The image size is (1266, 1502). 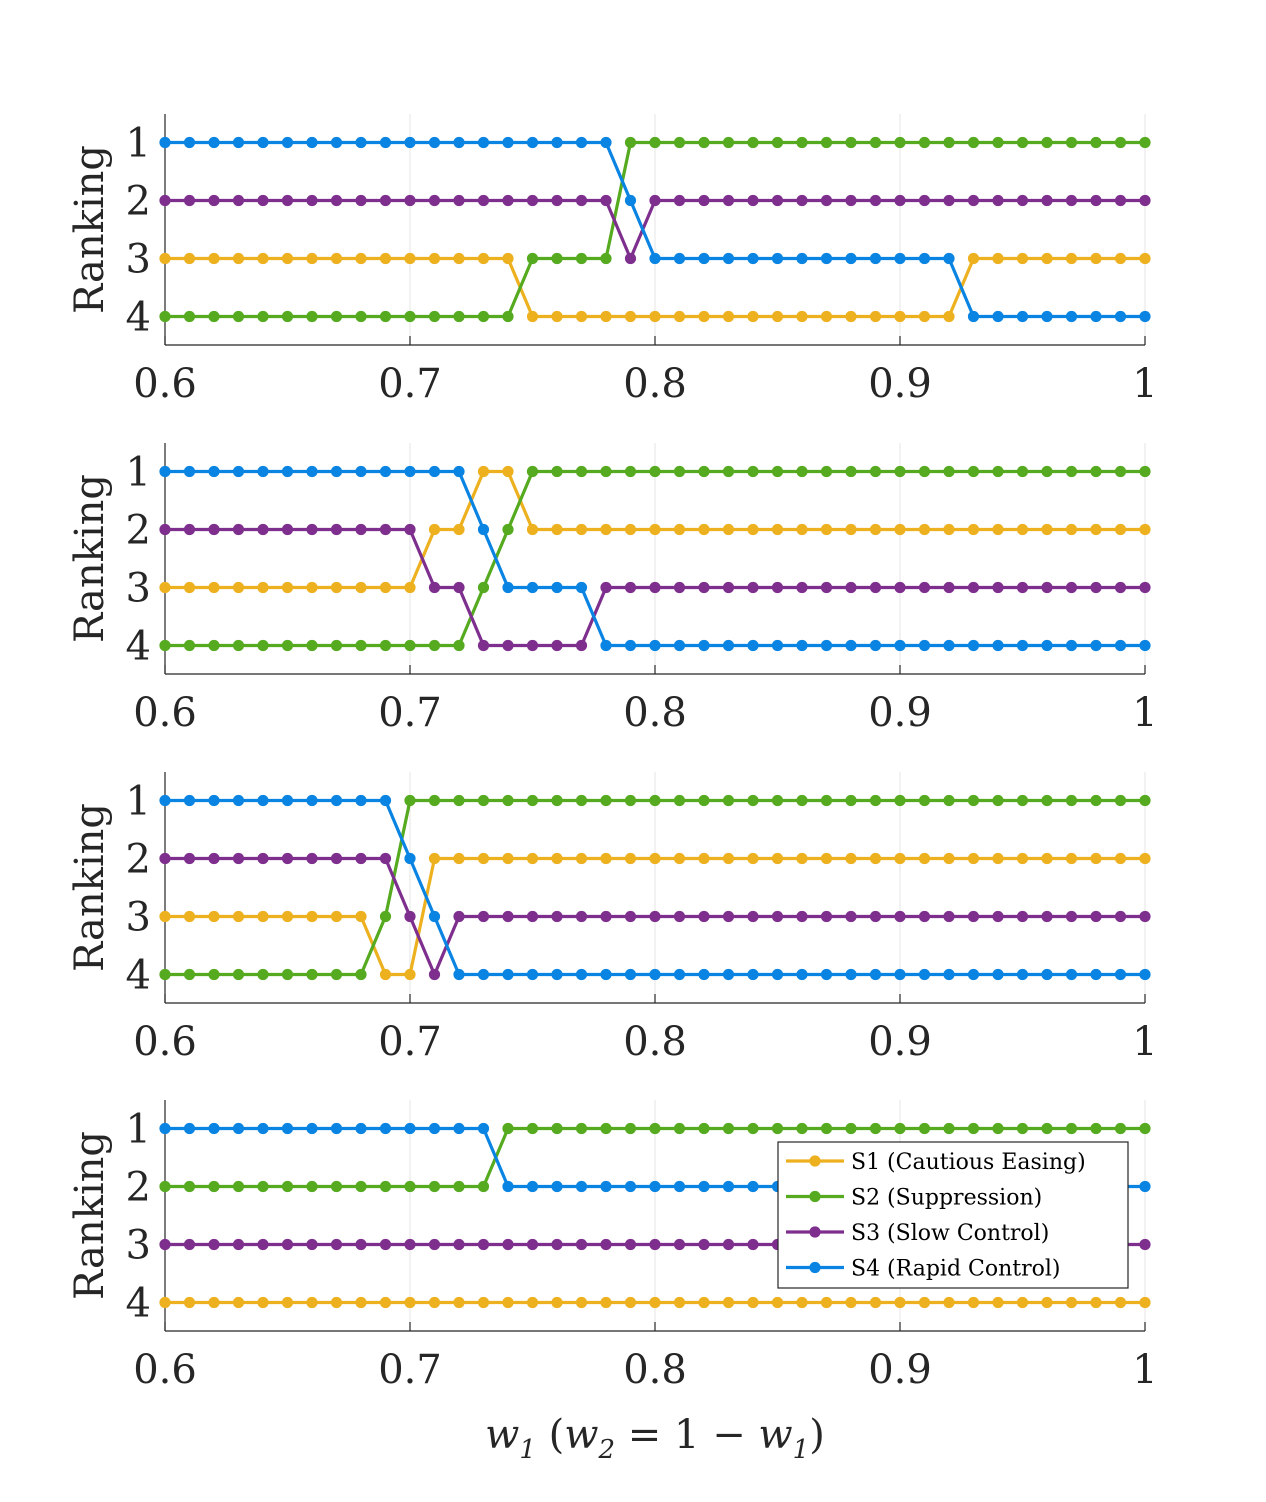 What do you see at coordinates (138, 260) in the screenshot?
I see `y-tick-label: 3` at bounding box center [138, 260].